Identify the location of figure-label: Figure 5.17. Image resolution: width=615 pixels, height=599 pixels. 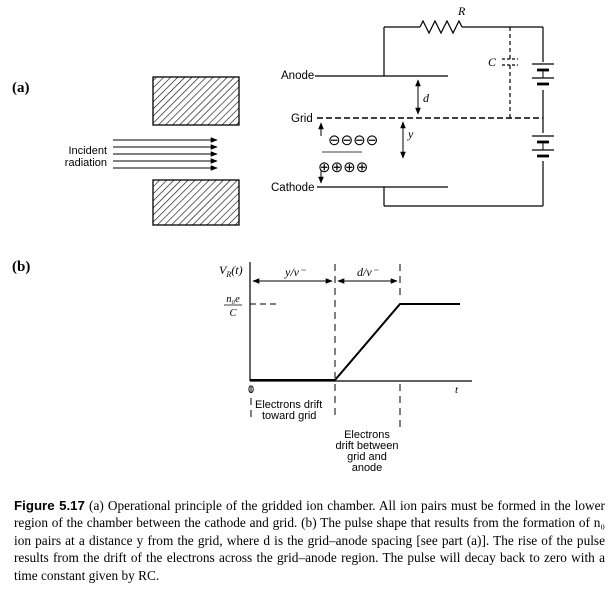
(49, 505).